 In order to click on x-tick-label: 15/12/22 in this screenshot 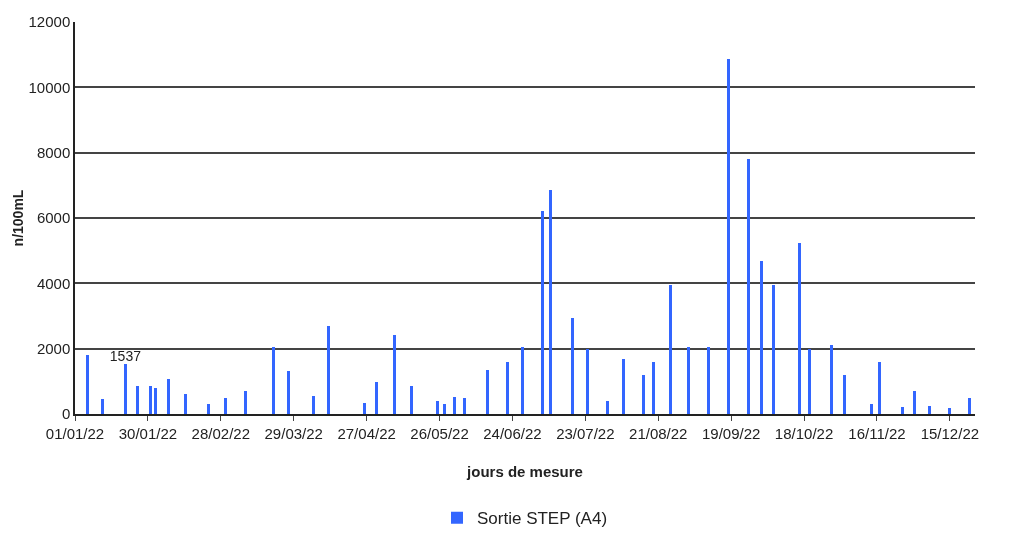, I will do `click(950, 433)`.